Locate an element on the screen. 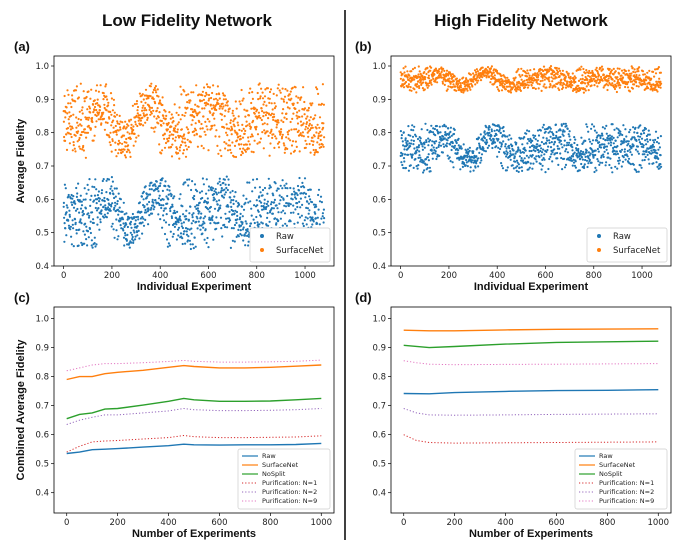 The width and height of the screenshot is (683, 549). series-line-surfacenet is located at coordinates (531, 330).